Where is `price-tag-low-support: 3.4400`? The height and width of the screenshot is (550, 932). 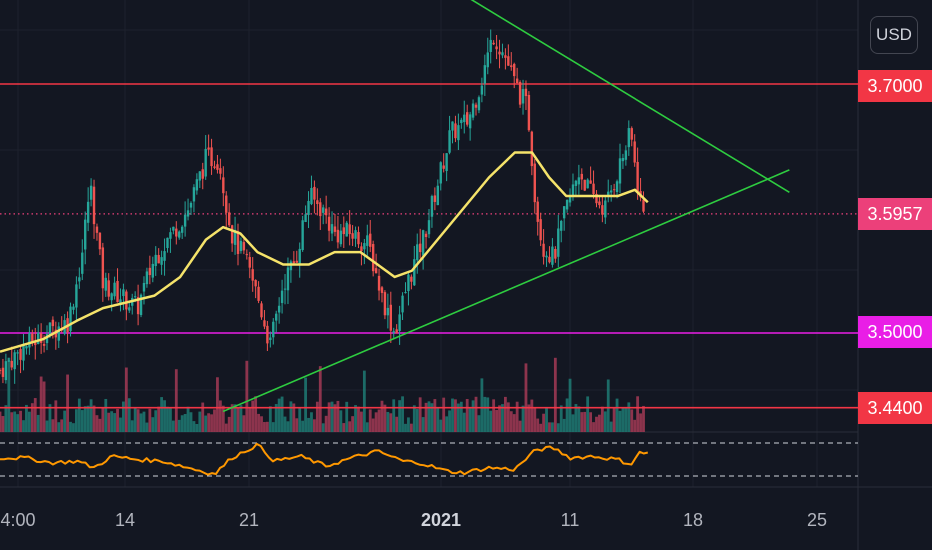
price-tag-low-support: 3.4400 is located at coordinates (895, 408).